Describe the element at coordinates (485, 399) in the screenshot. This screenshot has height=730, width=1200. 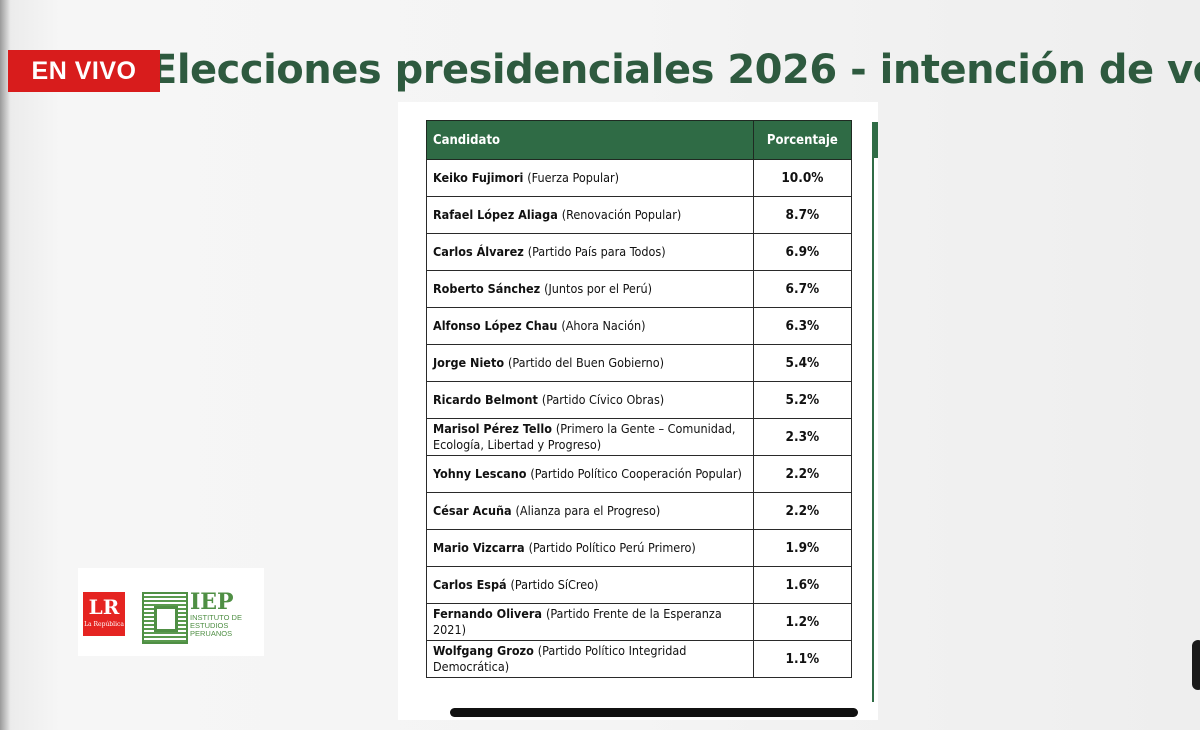
I see `candidate-name: Ricardo Belmont` at that location.